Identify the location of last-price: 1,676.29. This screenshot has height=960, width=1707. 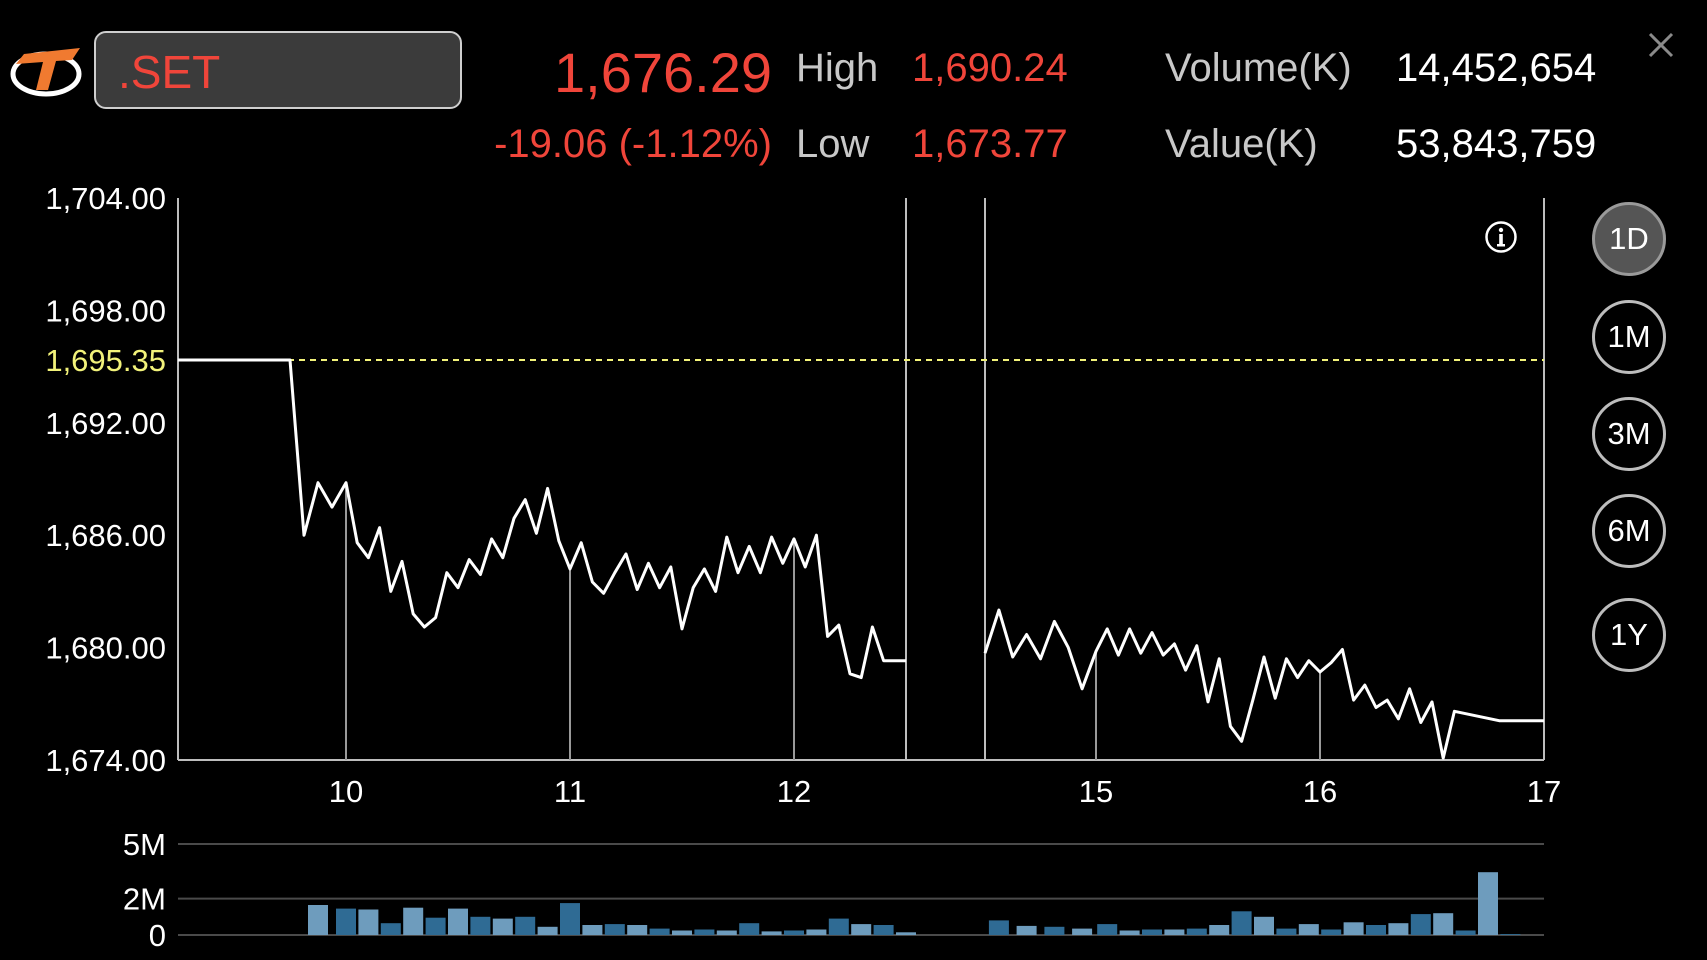
(663, 72).